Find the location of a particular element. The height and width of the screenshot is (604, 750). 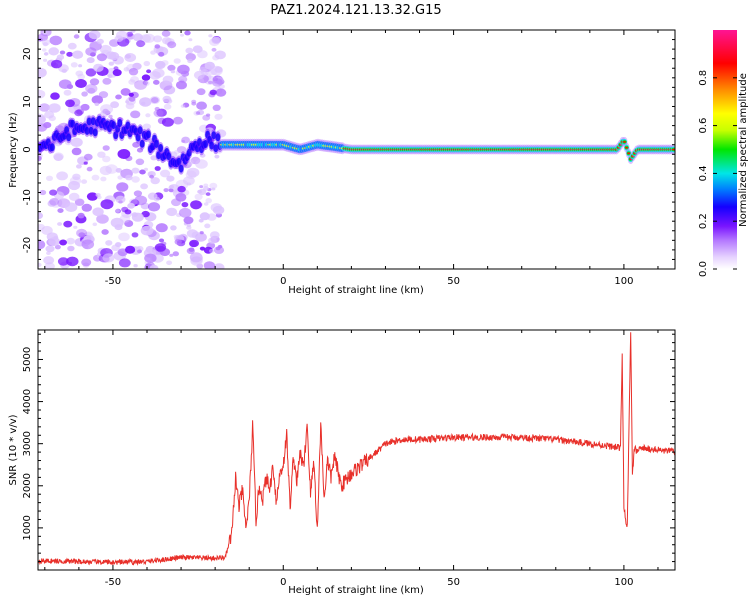

colorbar-tick-label: 0.4 is located at coordinates (703, 173).